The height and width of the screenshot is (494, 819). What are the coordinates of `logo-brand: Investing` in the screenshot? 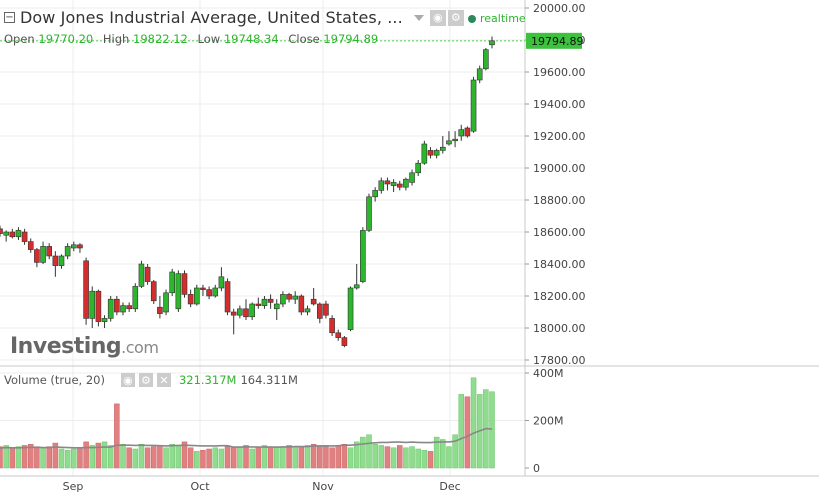 It's located at (66, 346).